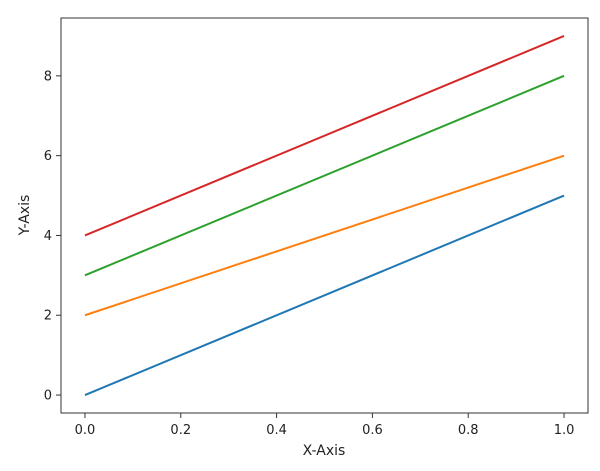 This screenshot has width=600, height=471. What do you see at coordinates (276, 430) in the screenshot?
I see `x-tick-label: 0.4` at bounding box center [276, 430].